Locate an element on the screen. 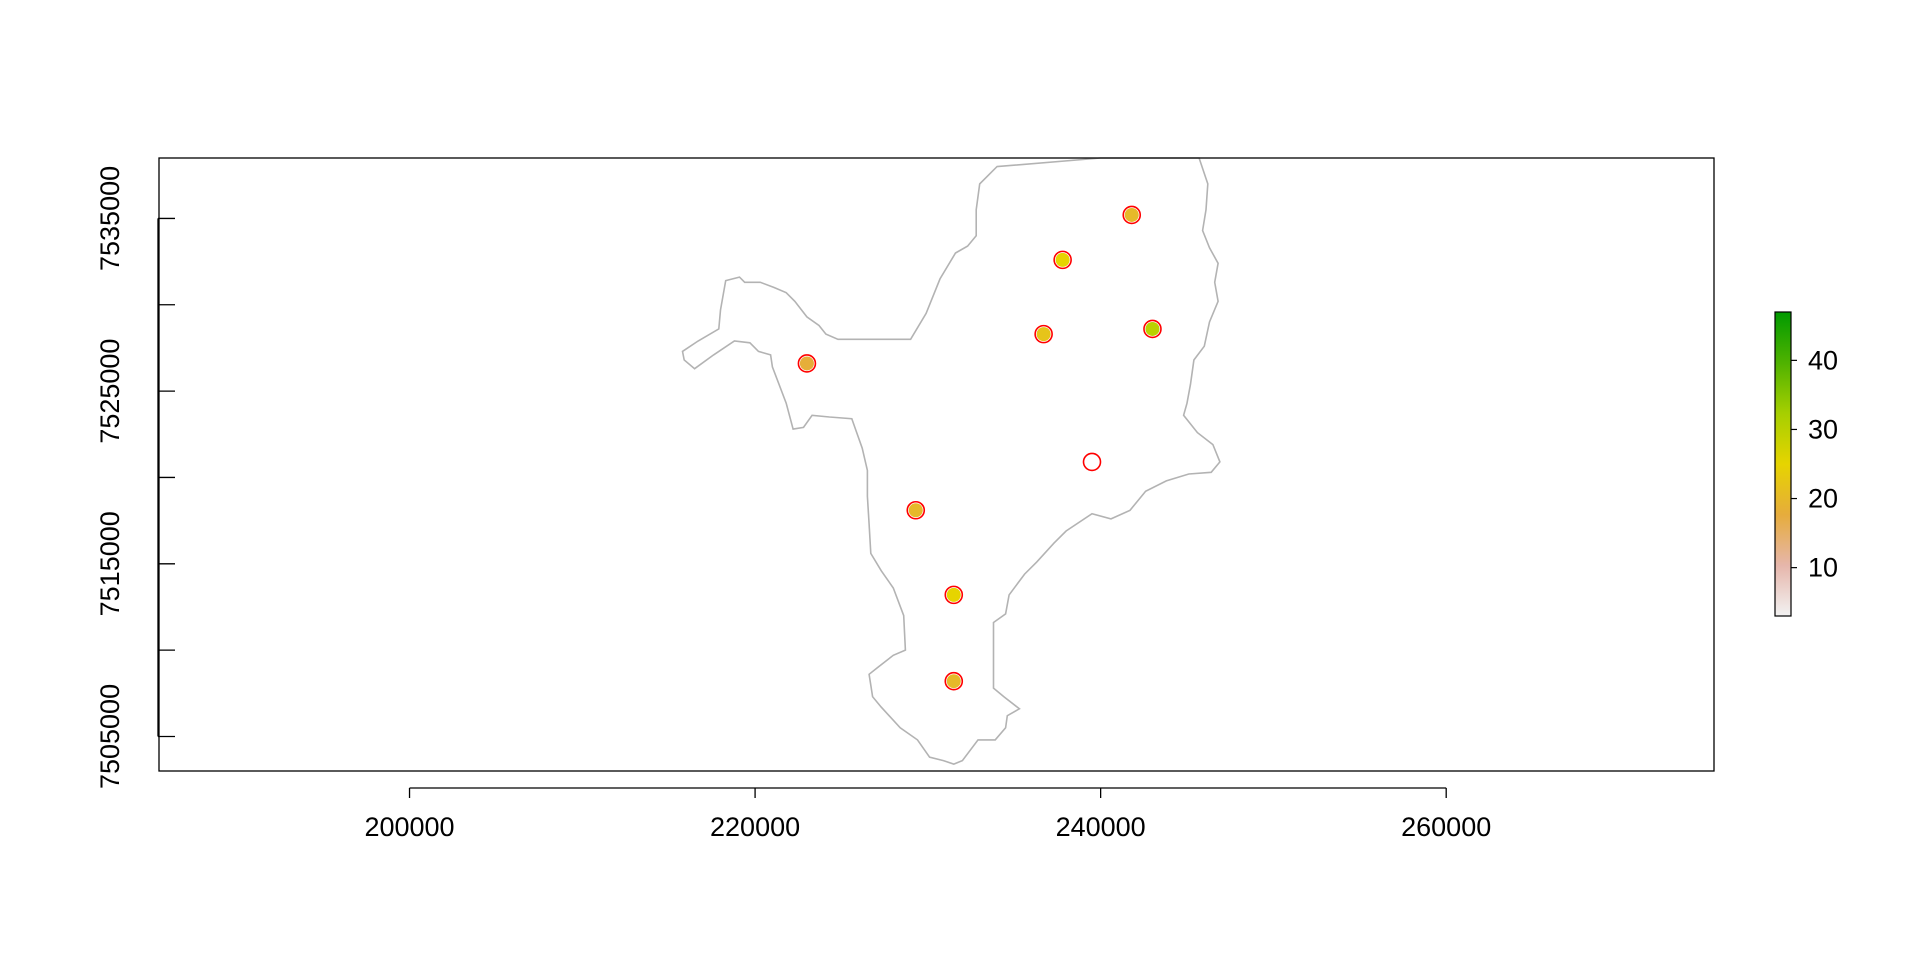 Image resolution: width=1920 pixels, height=960 pixels. colorbar-tick-label: 40 is located at coordinates (1823, 360).